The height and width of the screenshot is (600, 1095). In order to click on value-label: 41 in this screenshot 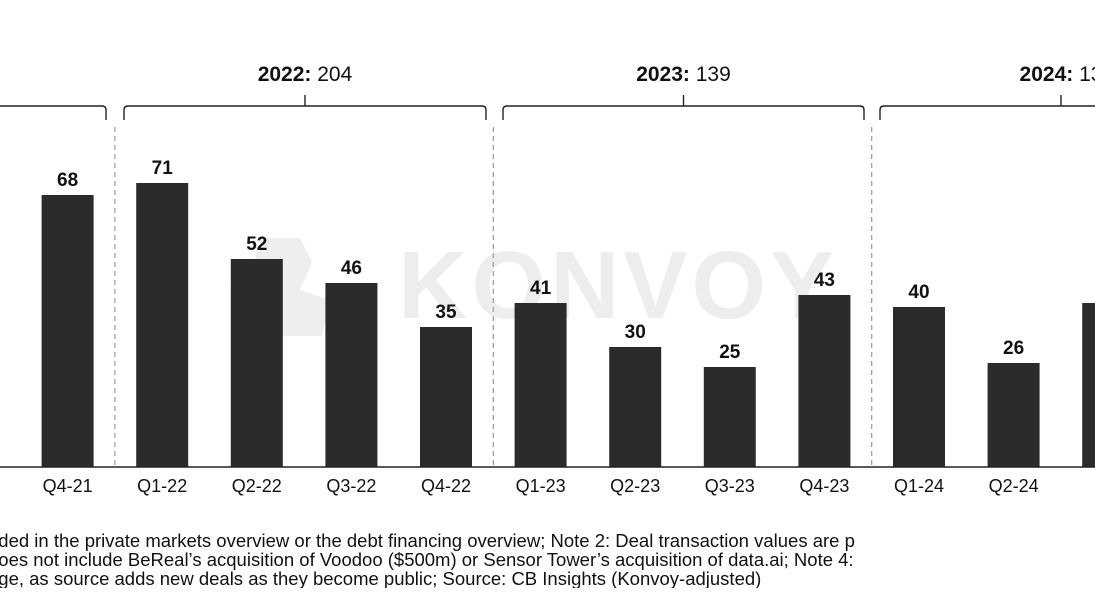, I will do `click(541, 288)`.